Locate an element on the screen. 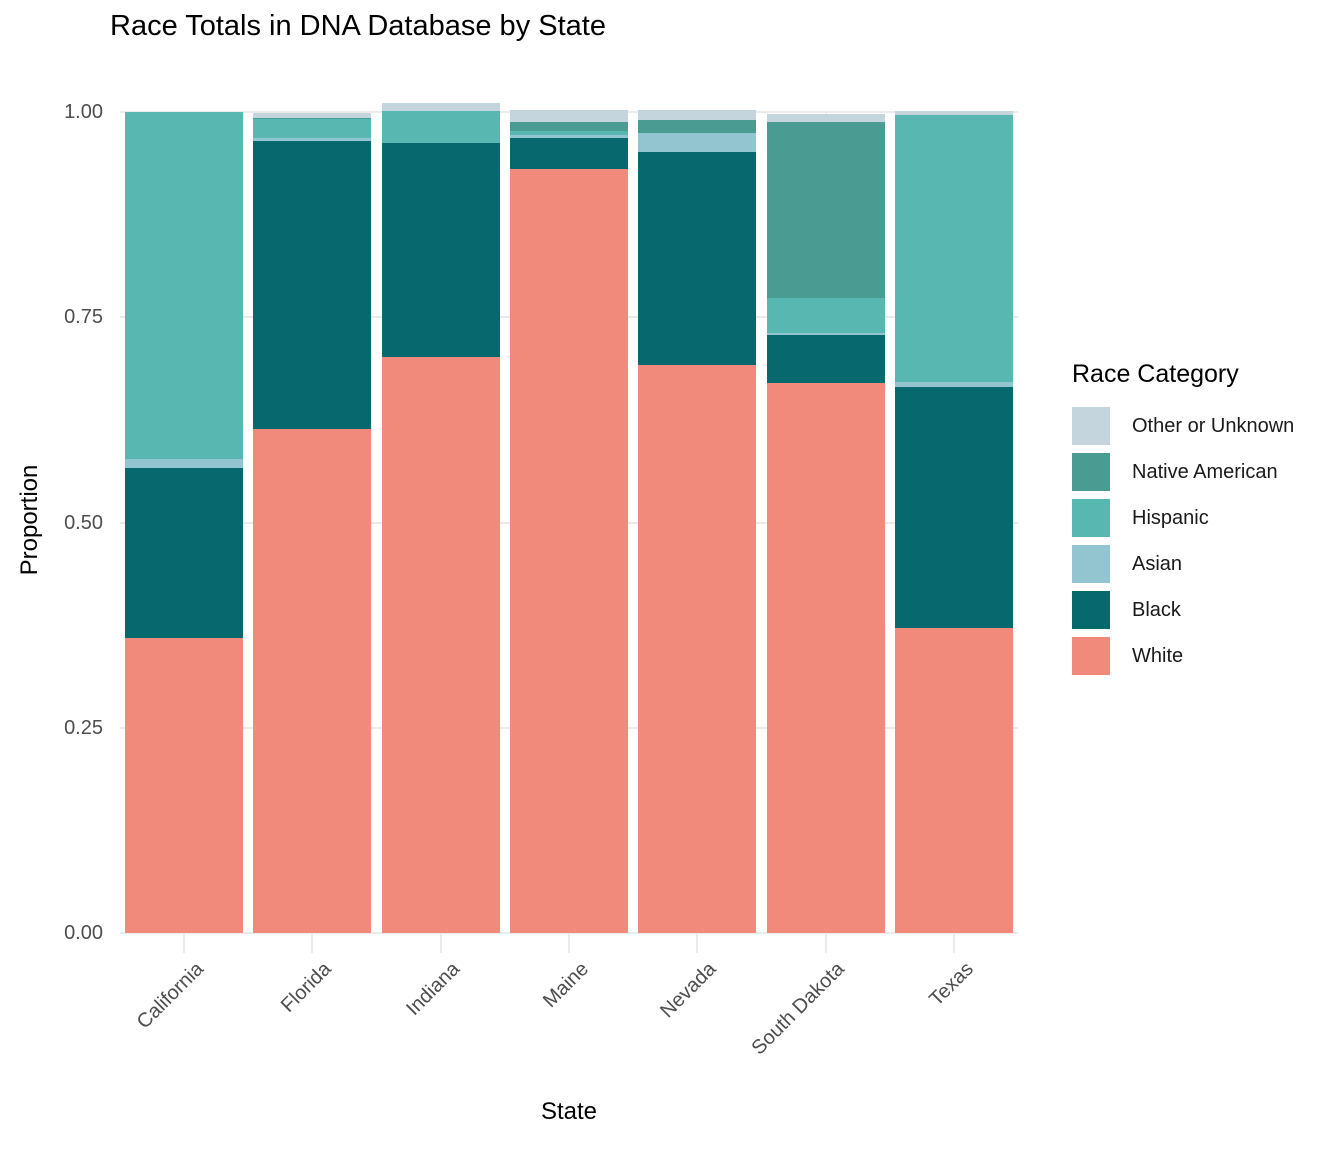  chart-title: Race Totals in DNA Database by State is located at coordinates (358, 26).